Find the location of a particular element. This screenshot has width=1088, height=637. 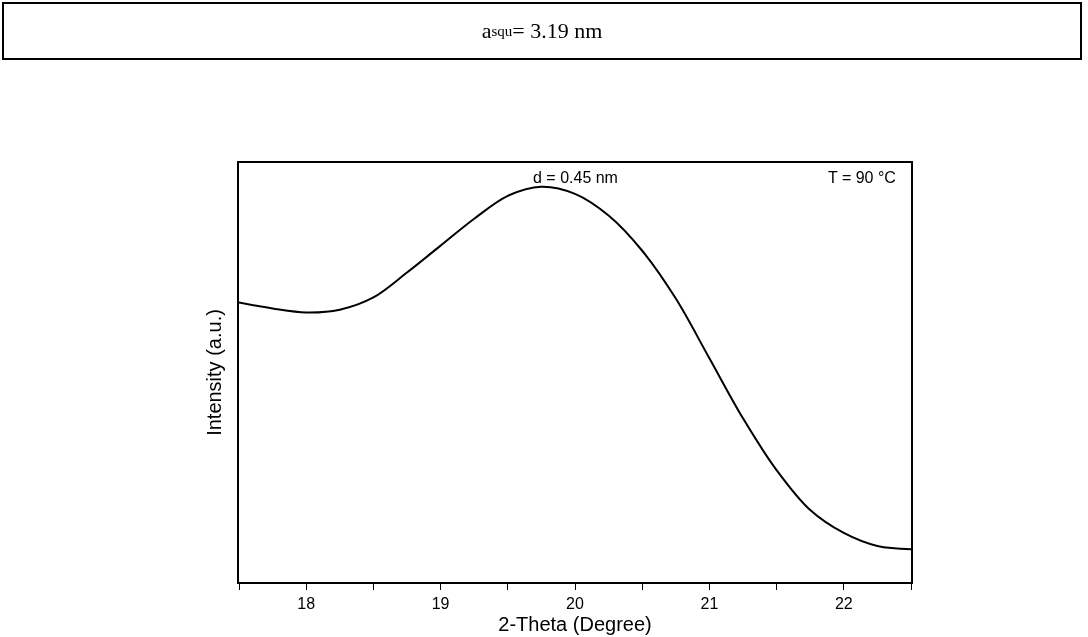

x-axis-title: 2-Theta (Degree) is located at coordinates (575, 623).